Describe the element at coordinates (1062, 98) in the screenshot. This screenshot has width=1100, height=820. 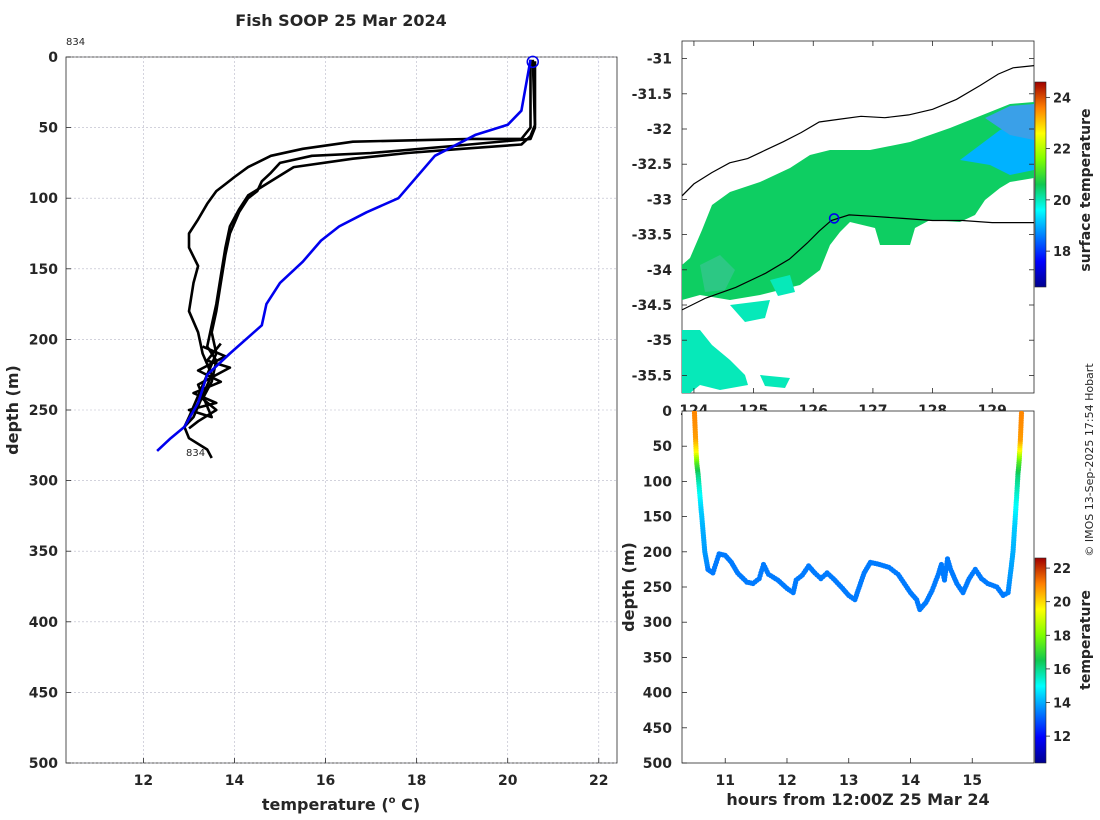
I see `map-colorbar-tick-label: 24` at that location.